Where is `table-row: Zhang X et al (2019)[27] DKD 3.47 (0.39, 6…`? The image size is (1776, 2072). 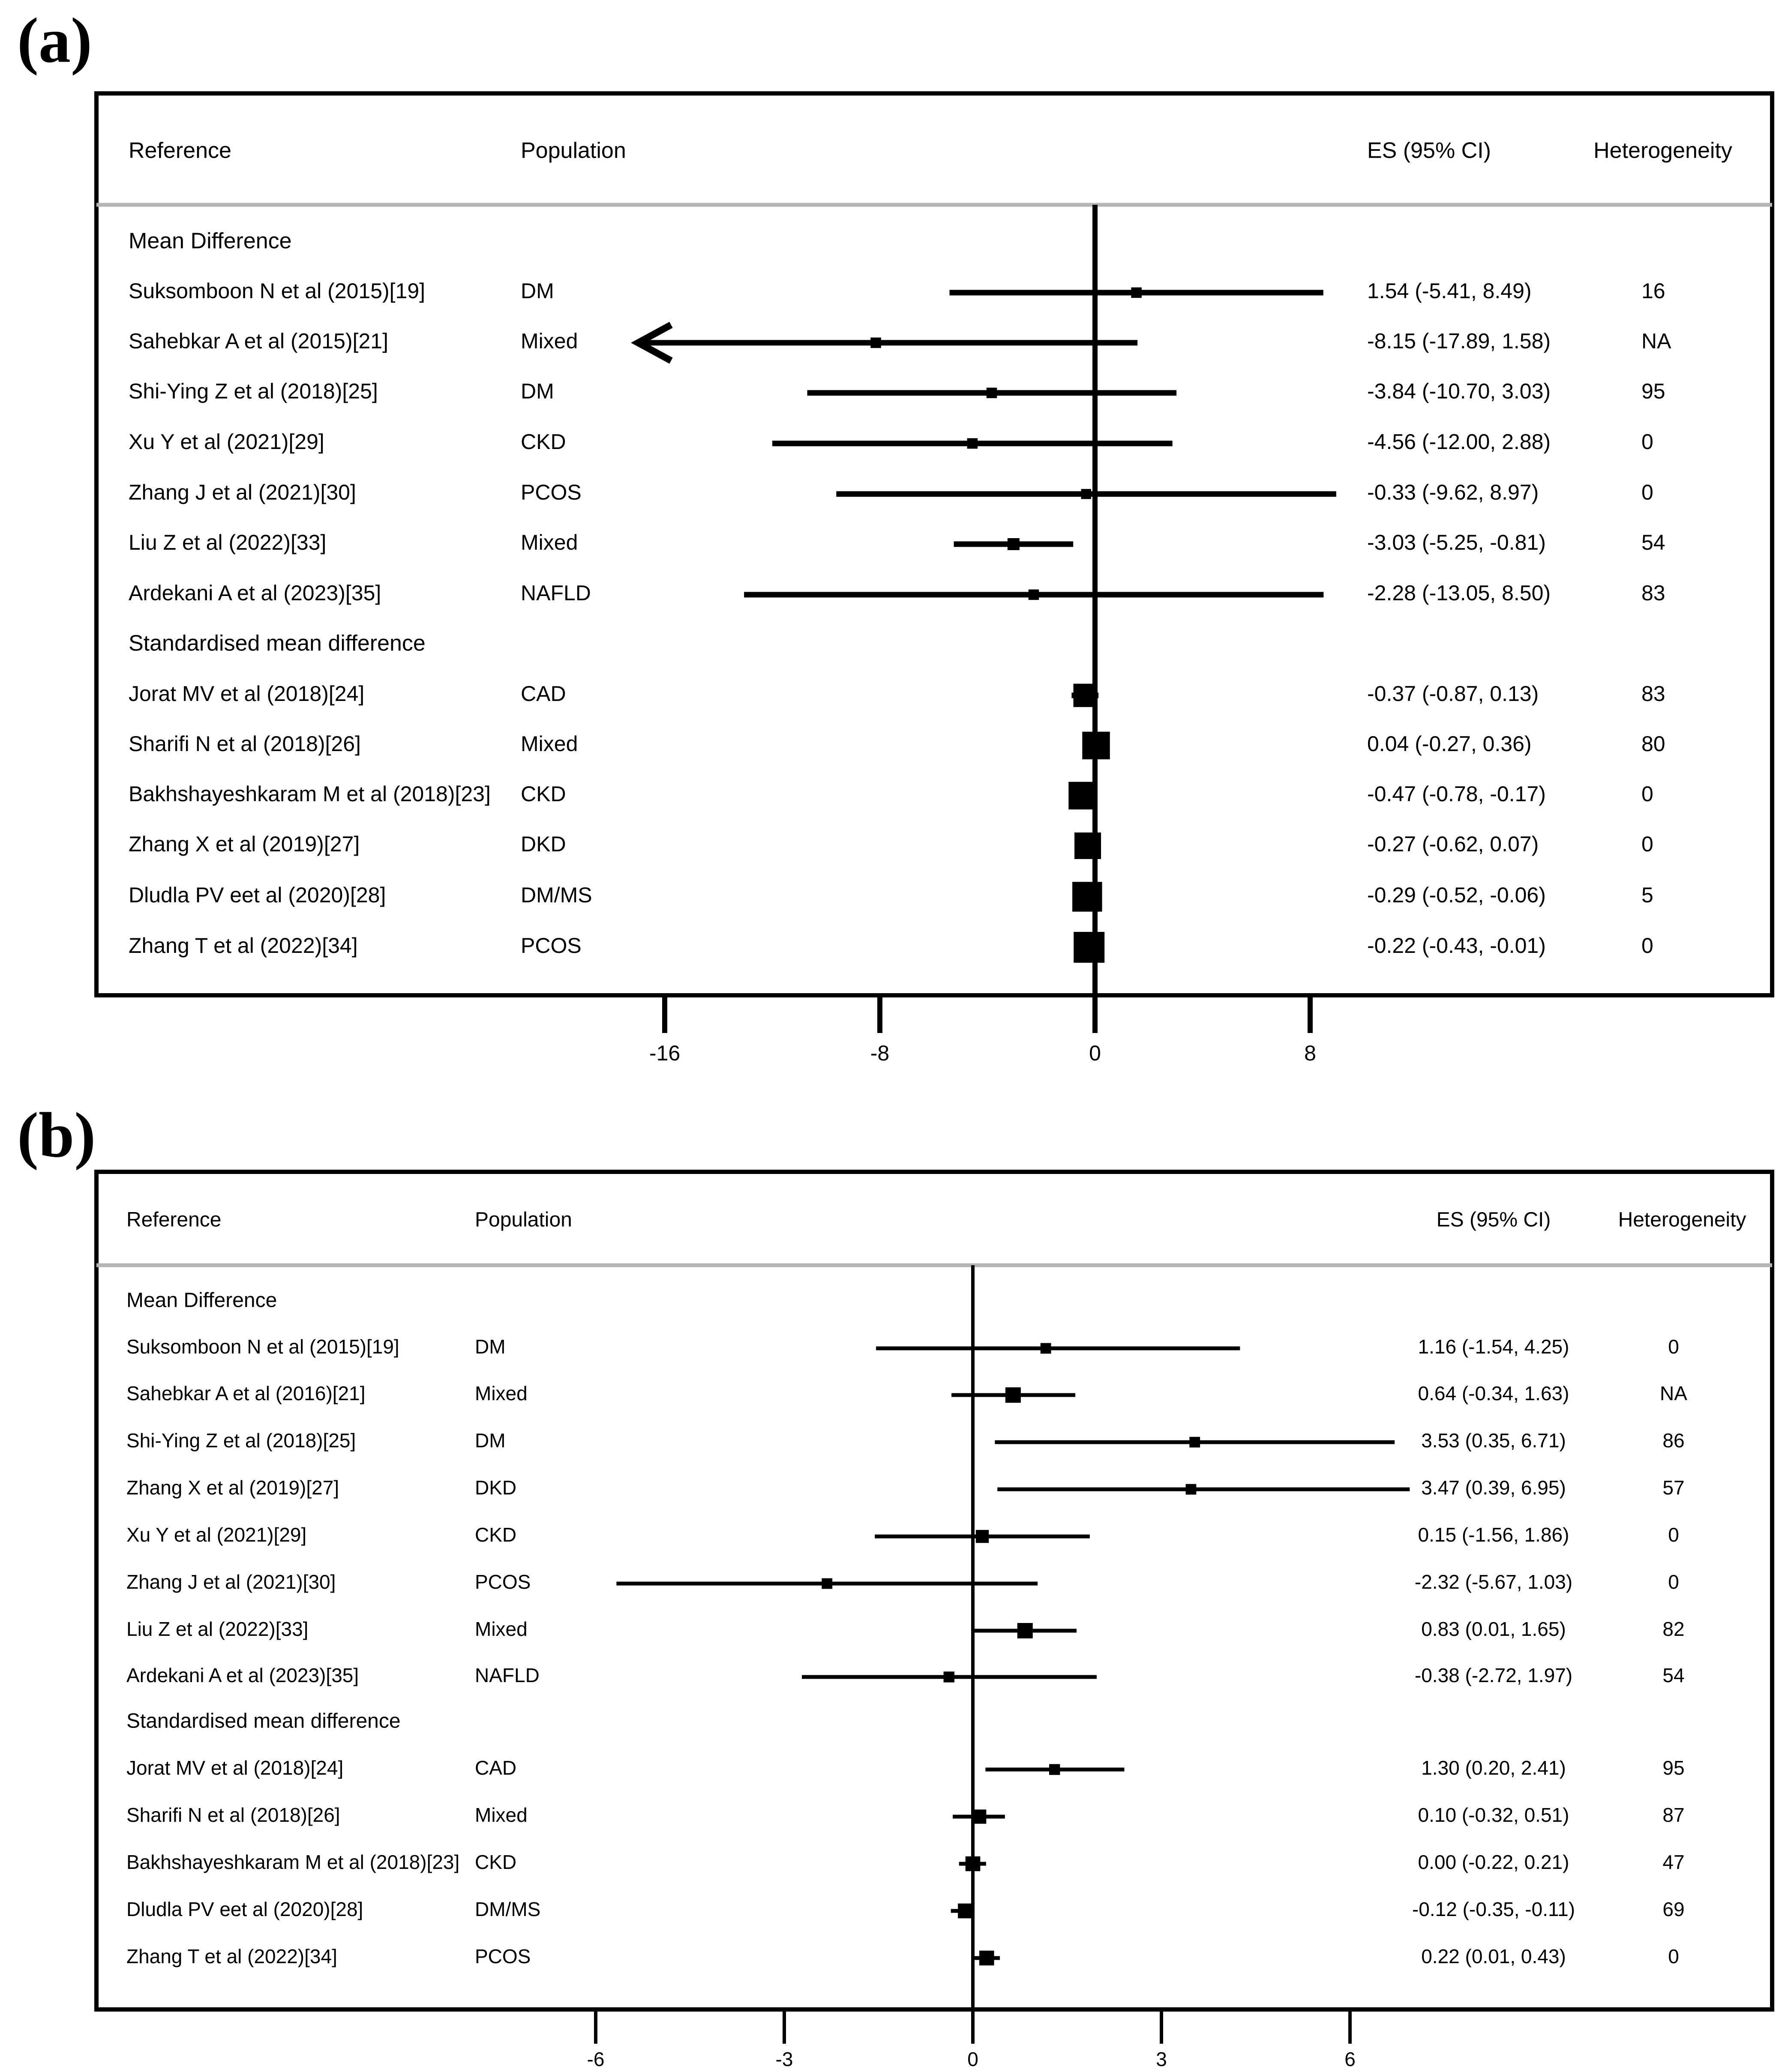 table-row: Zhang X et al (2019)[27] DKD 3.47 (0.39, 6… is located at coordinates (905, 1487).